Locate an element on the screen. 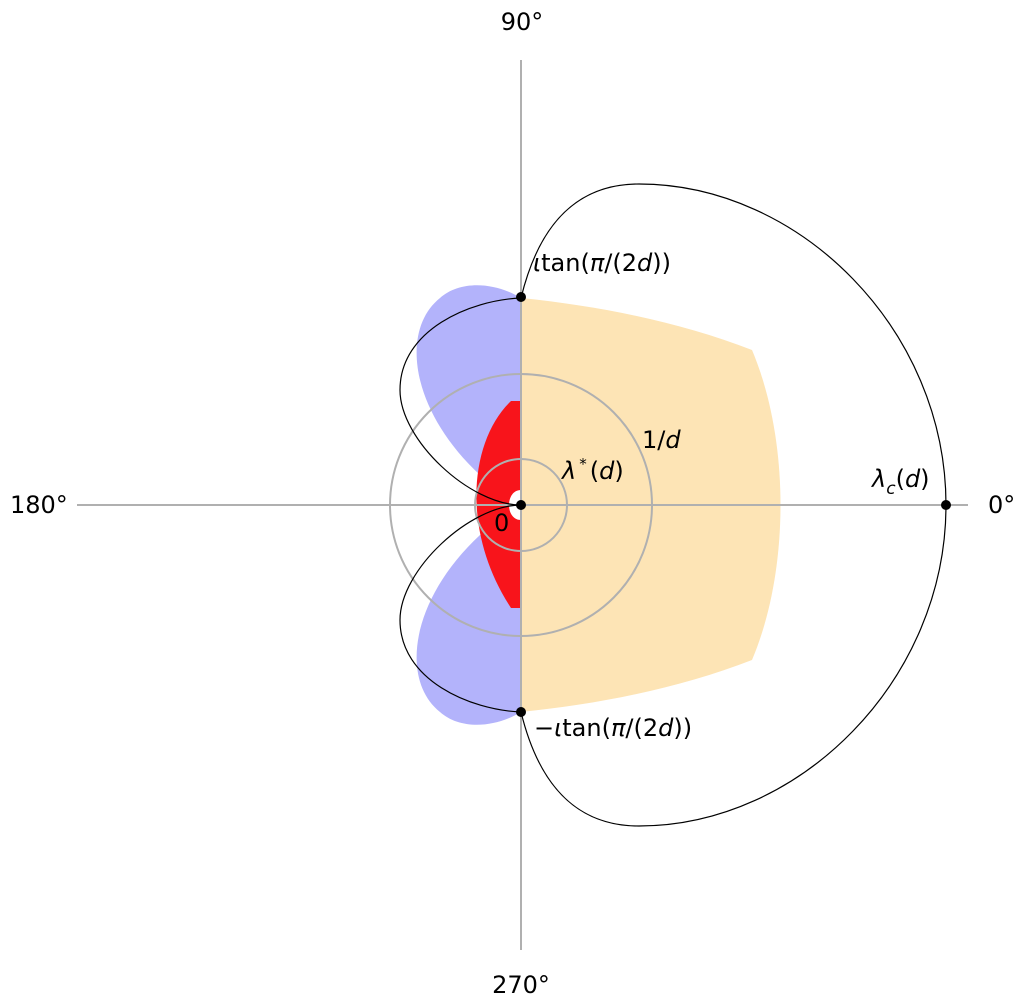 The image size is (1016, 995). circle-one-over-d is located at coordinates (521, 505).